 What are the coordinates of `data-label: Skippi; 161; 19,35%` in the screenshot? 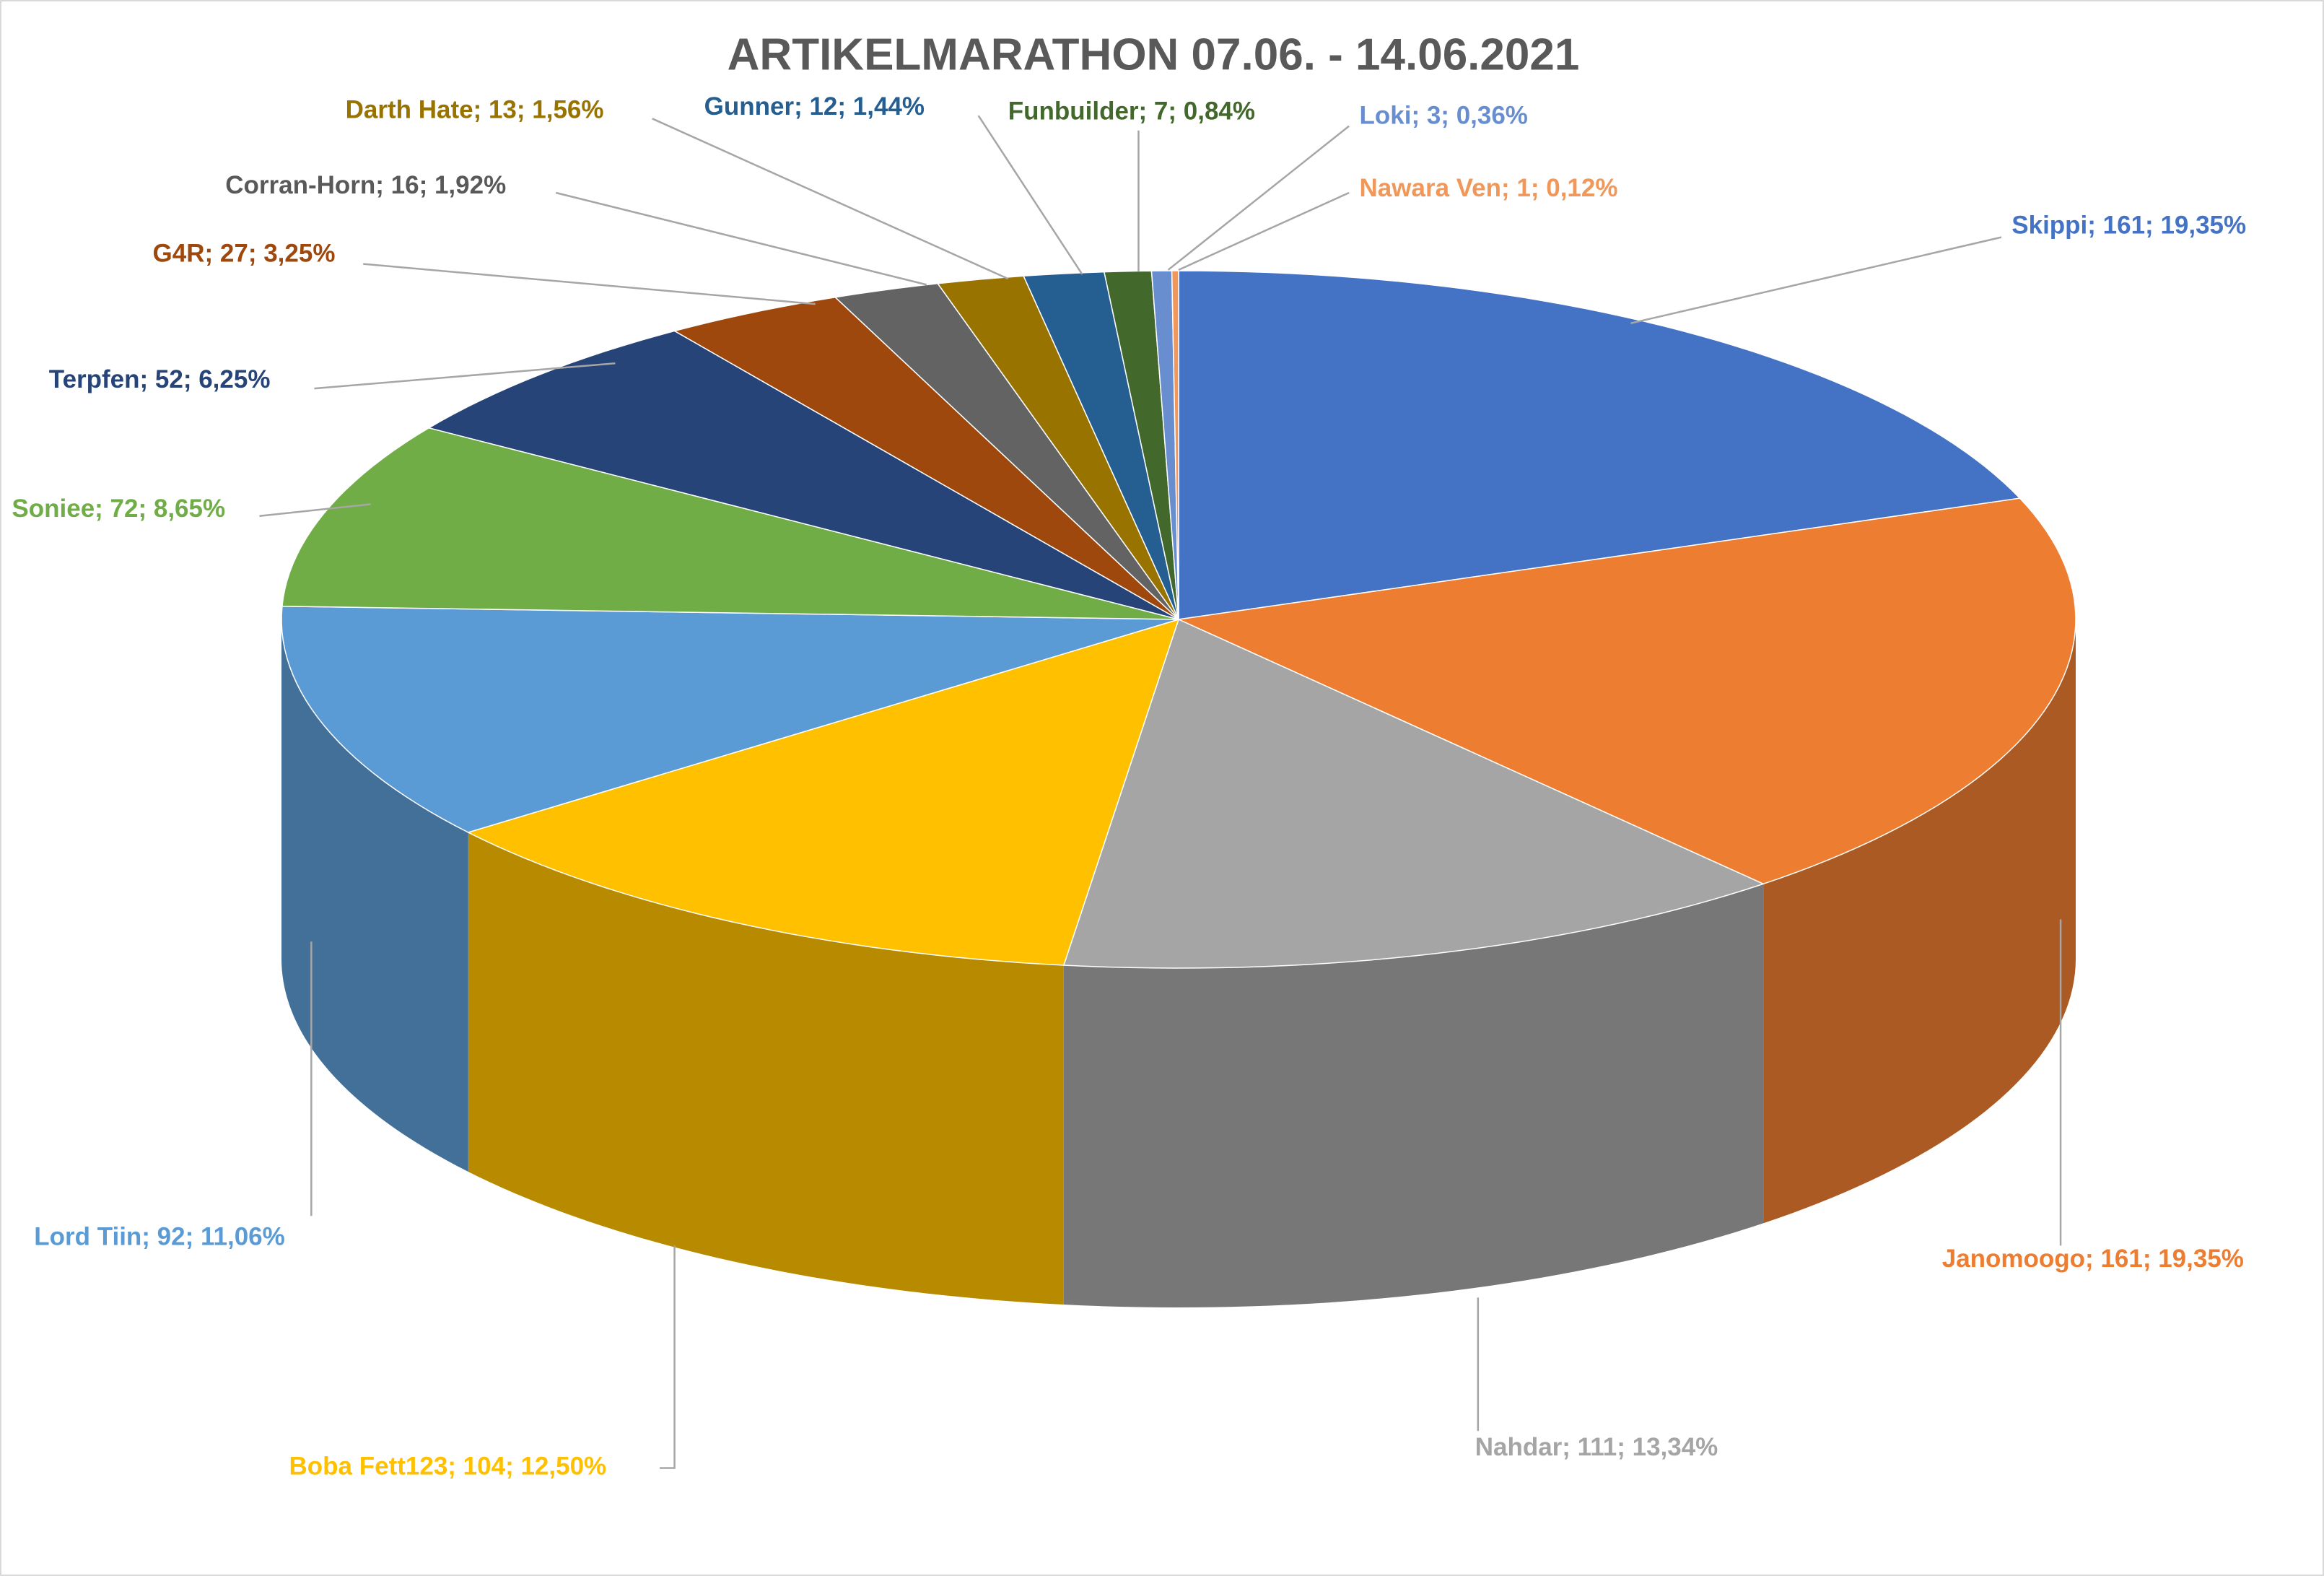 It's located at (2128, 226).